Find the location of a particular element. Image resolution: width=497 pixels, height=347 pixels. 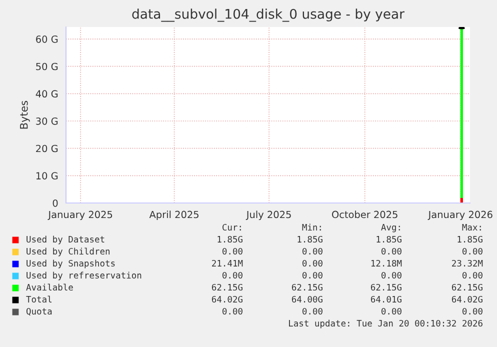

text: Cur: is located at coordinates (231, 227).